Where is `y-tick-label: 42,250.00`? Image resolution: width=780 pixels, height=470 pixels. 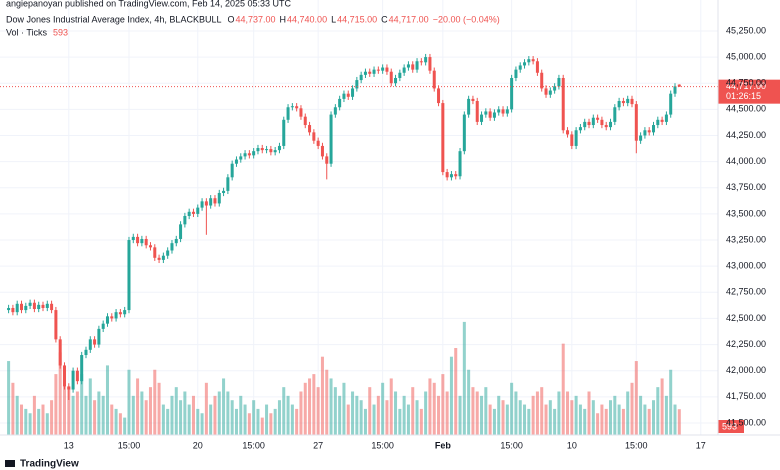 y-tick-label: 42,250.00 is located at coordinates (746, 344).